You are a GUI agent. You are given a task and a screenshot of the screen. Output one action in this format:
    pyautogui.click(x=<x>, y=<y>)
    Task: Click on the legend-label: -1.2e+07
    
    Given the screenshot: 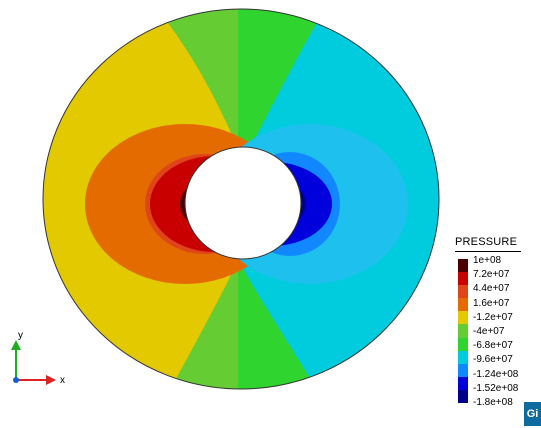 What is the action you would take?
    pyautogui.click(x=493, y=317)
    